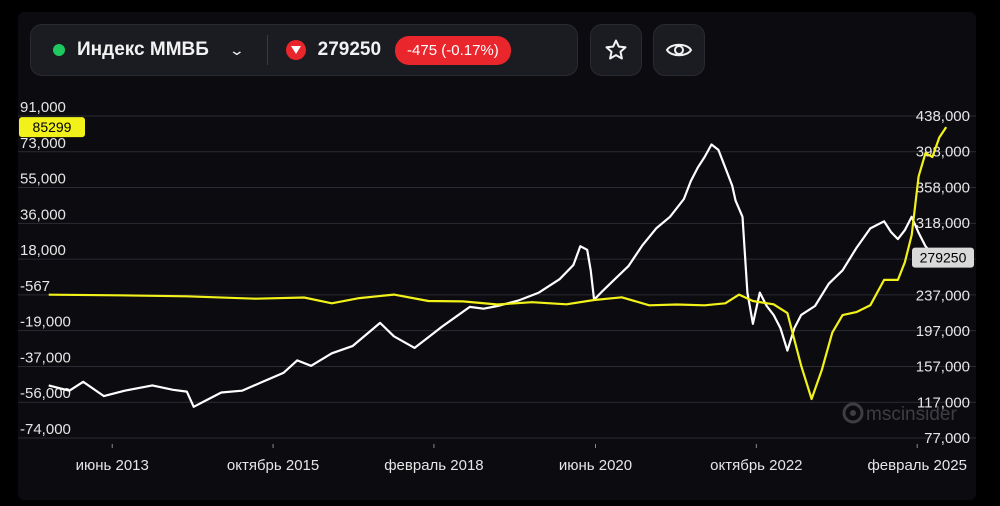 The width and height of the screenshot is (1000, 506). I want to click on left-axis-tick-label: -74,000, so click(45, 429).